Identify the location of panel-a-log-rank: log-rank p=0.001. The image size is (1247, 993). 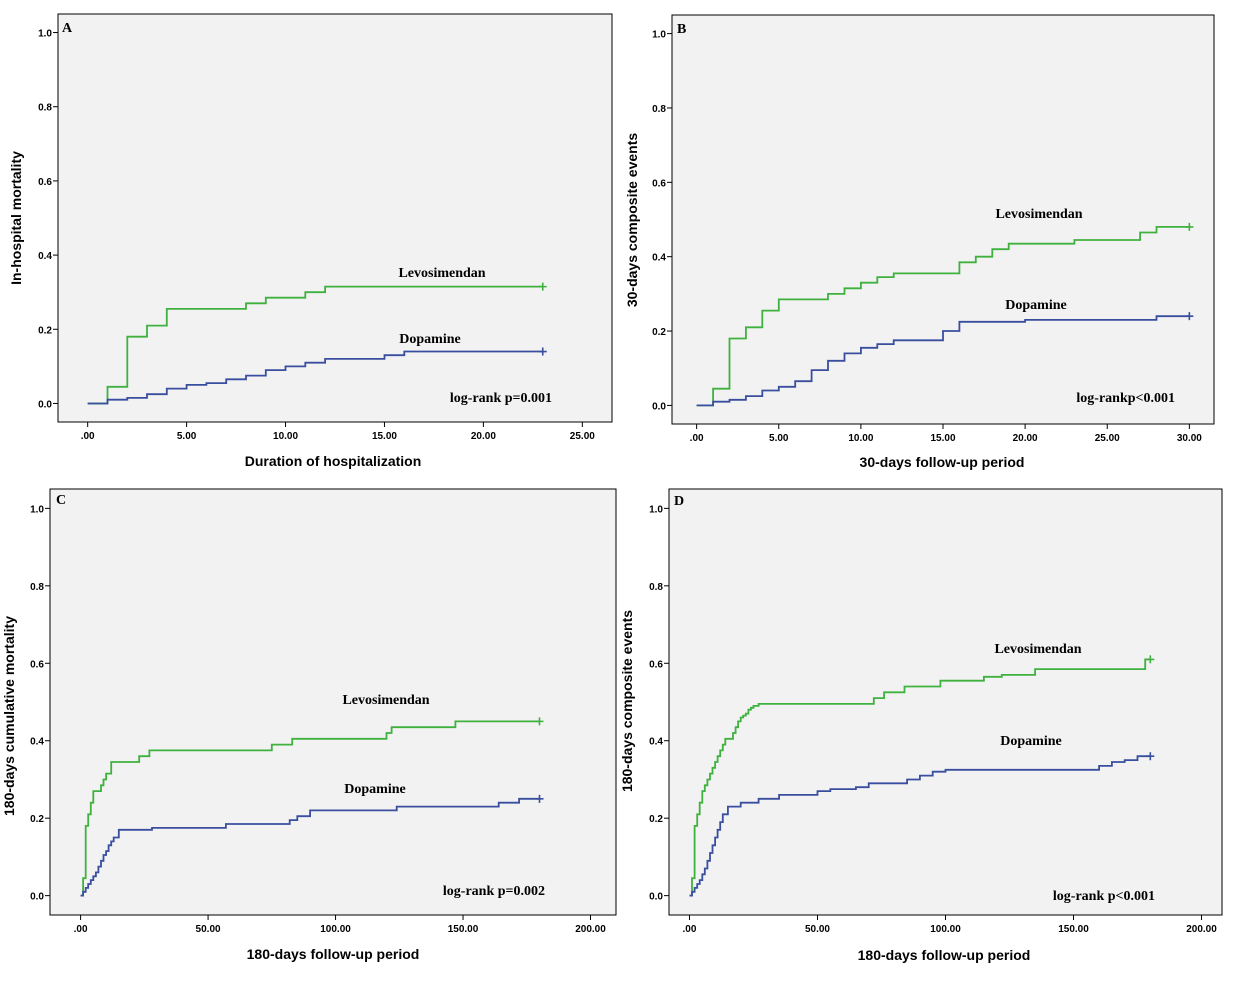
(501, 398).